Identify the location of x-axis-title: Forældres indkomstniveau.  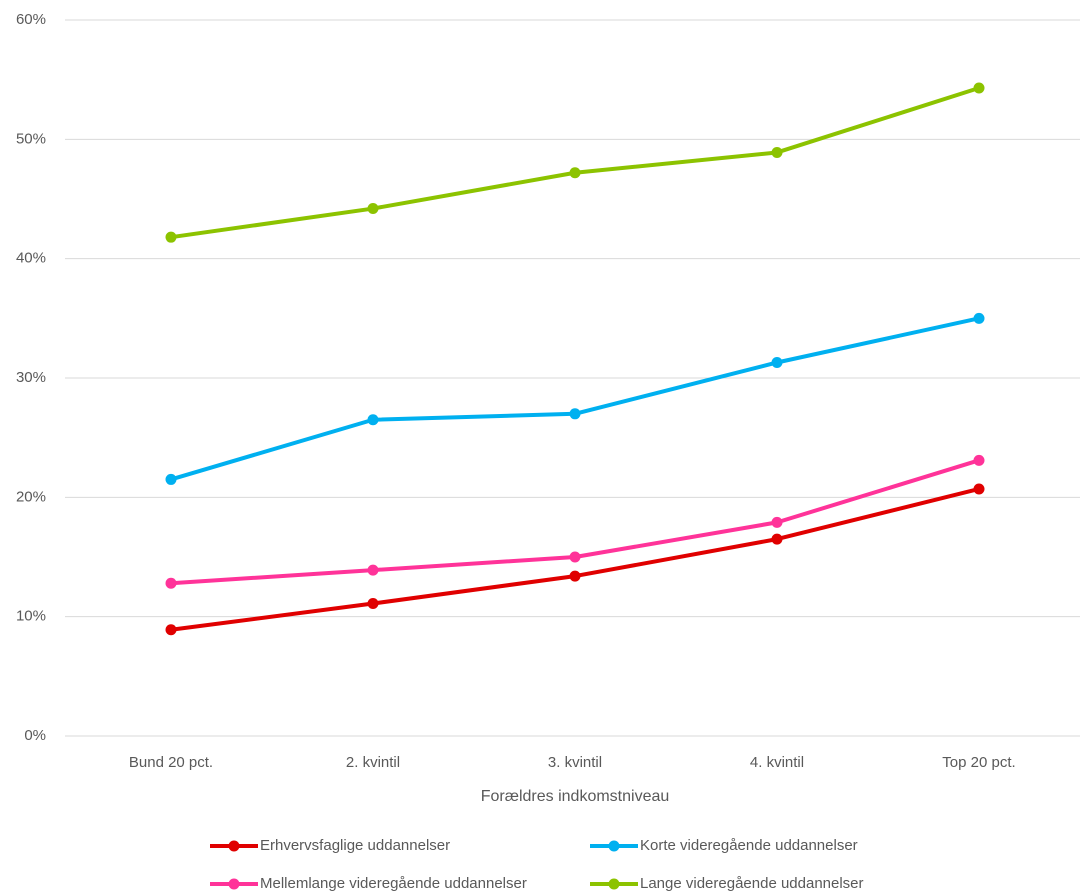
(575, 796).